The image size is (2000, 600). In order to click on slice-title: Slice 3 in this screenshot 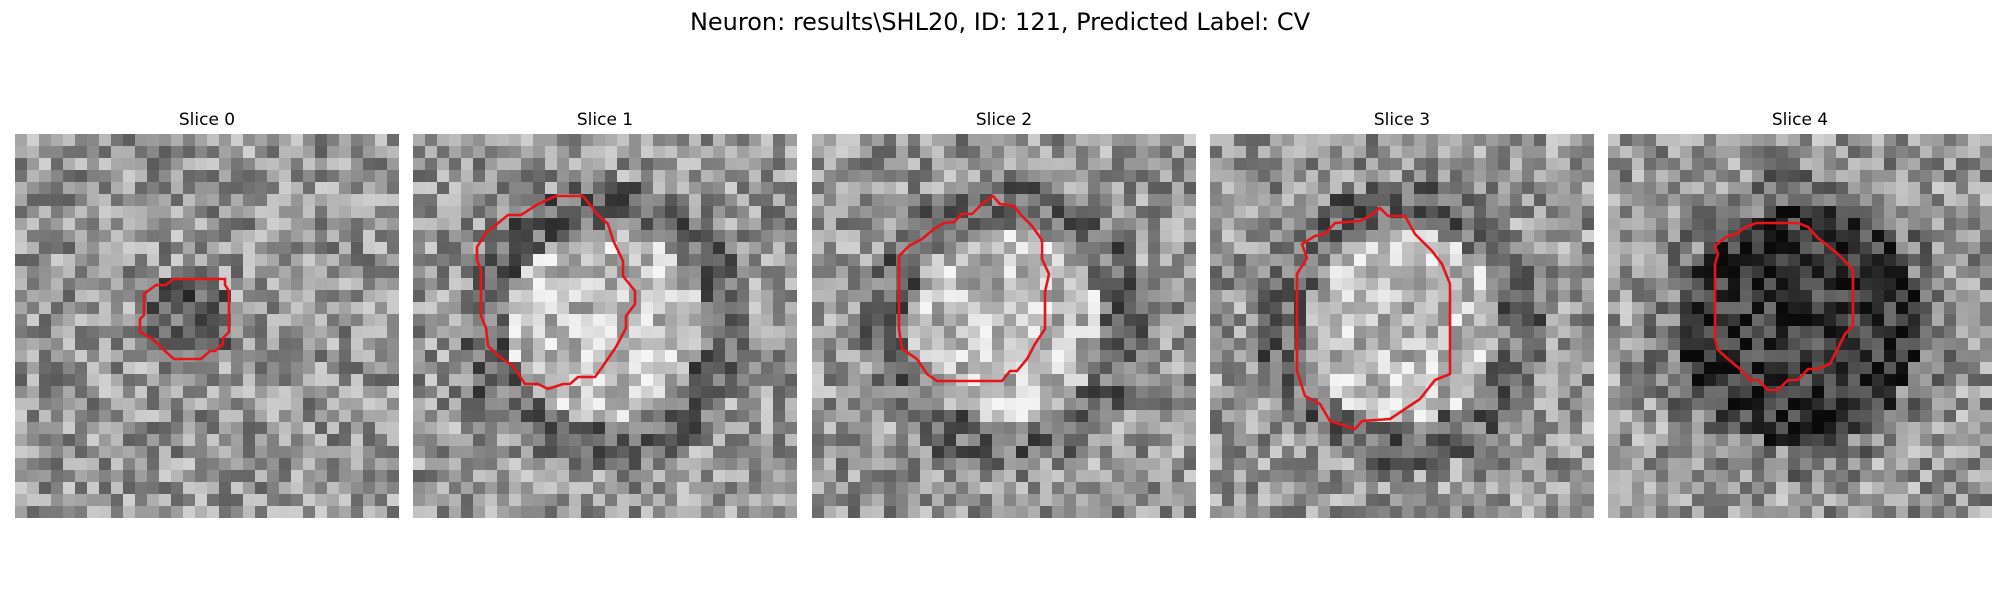, I will do `click(1402, 120)`.